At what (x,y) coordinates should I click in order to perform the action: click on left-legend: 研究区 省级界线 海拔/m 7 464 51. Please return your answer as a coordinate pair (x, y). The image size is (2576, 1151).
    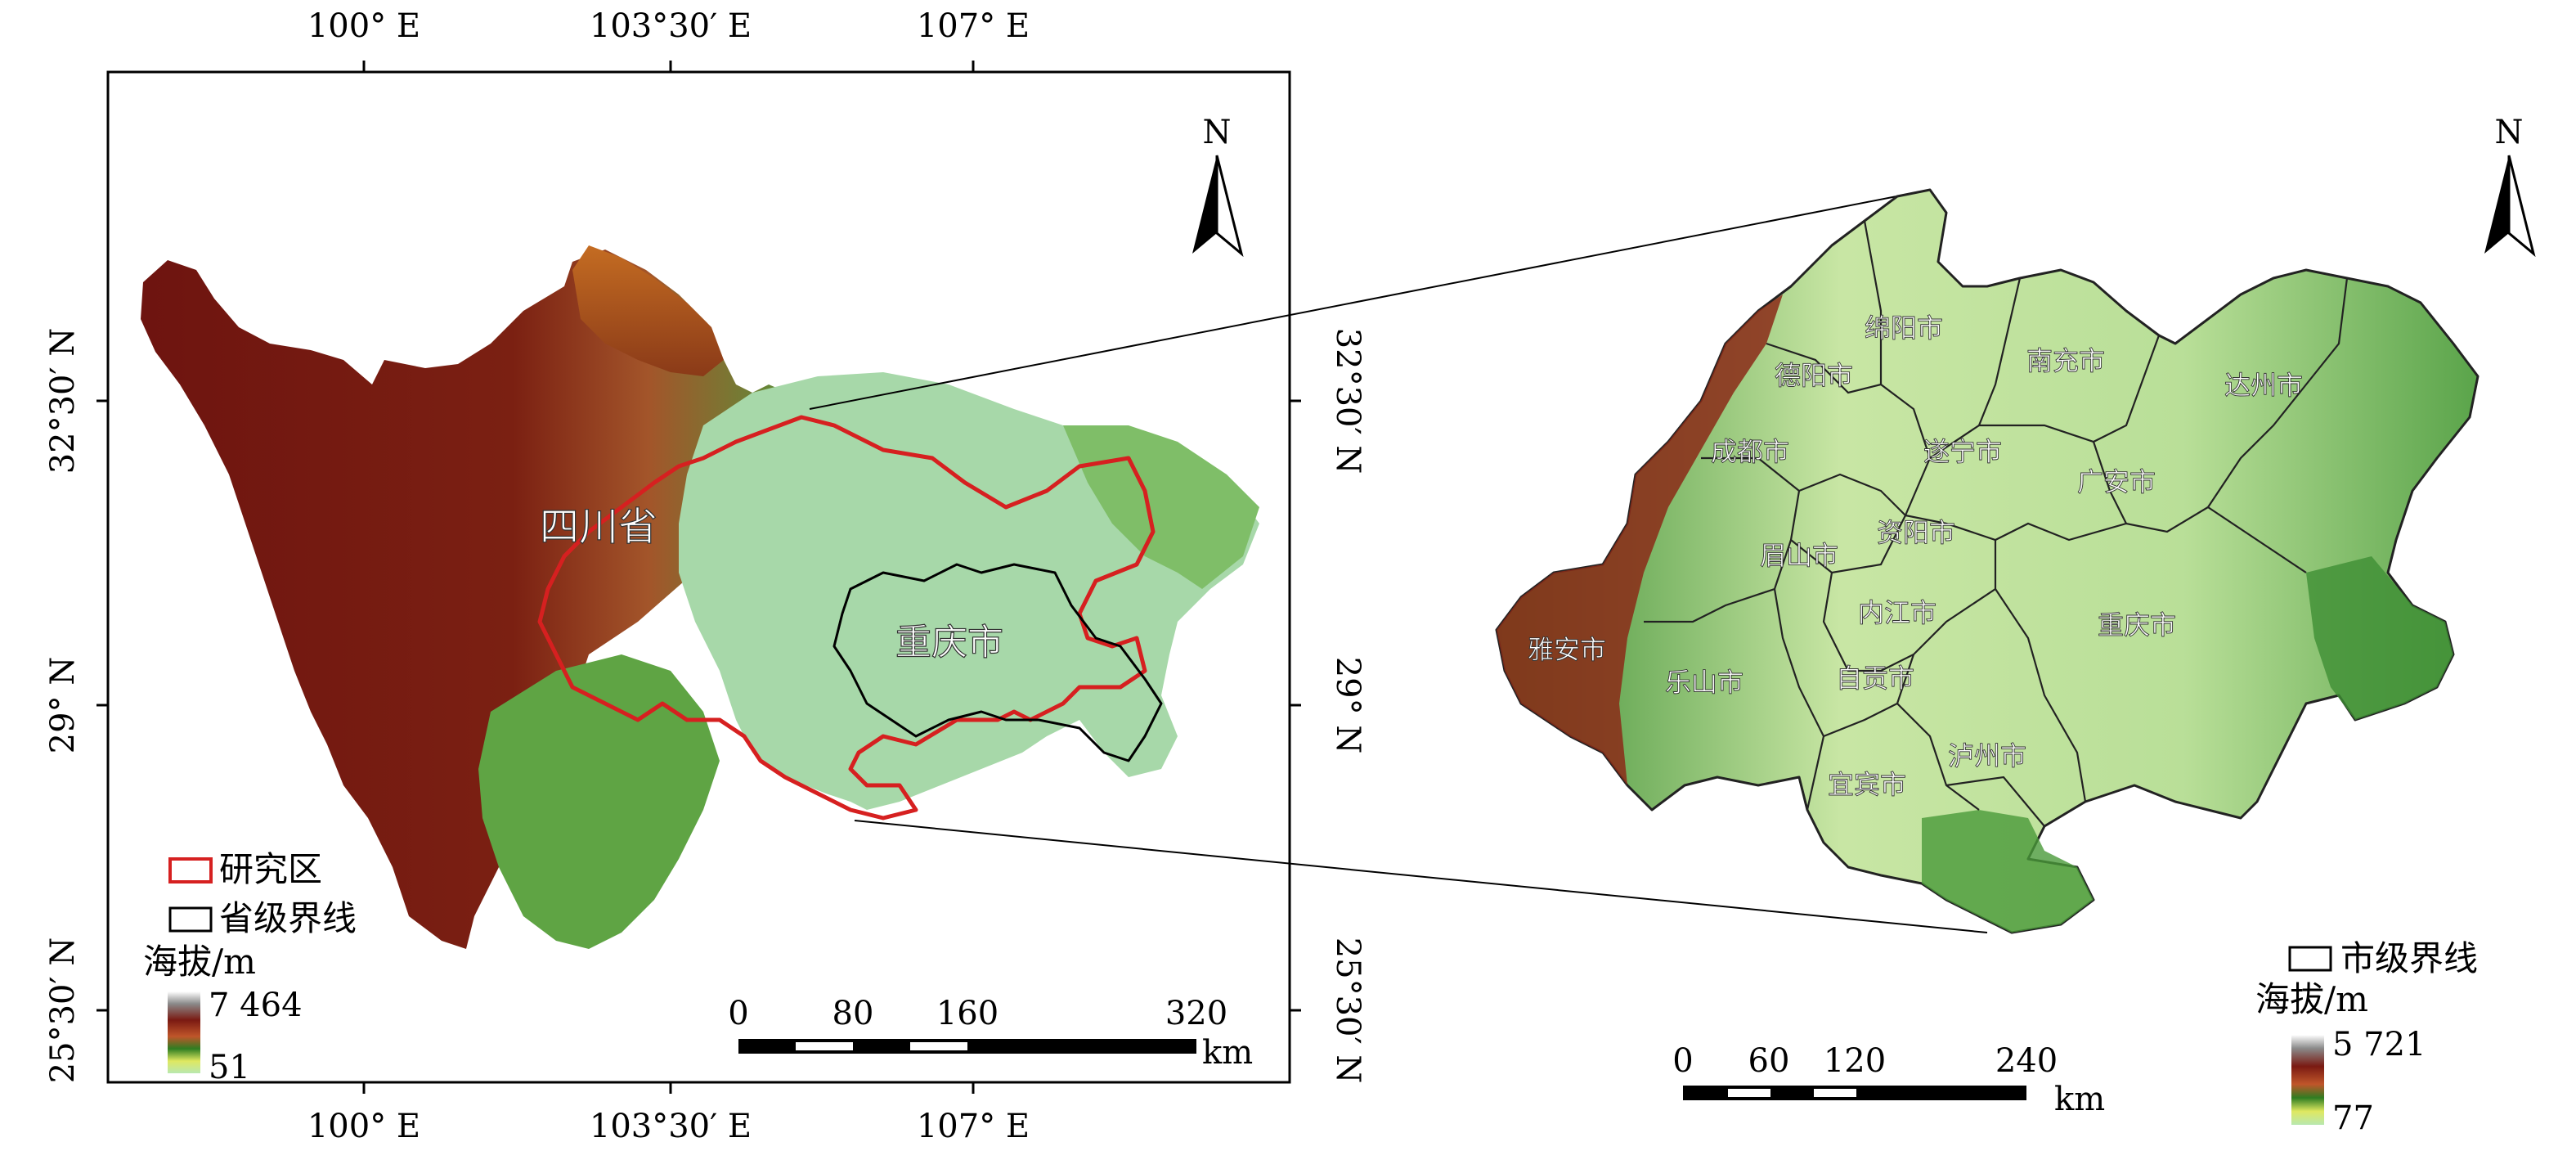
    Looking at the image, I should click on (250, 967).